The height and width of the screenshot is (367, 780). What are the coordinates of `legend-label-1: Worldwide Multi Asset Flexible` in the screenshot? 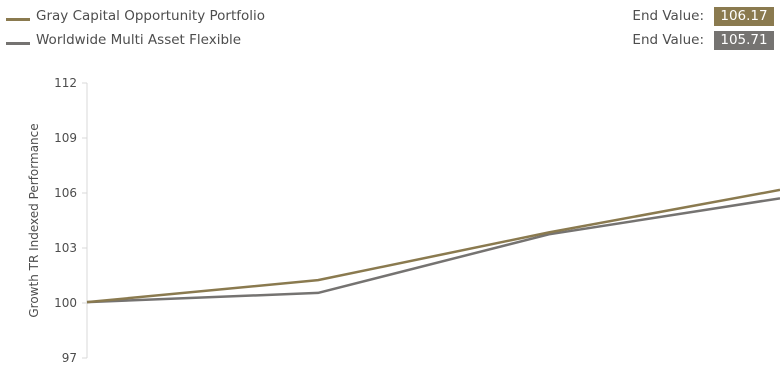 It's located at (139, 40).